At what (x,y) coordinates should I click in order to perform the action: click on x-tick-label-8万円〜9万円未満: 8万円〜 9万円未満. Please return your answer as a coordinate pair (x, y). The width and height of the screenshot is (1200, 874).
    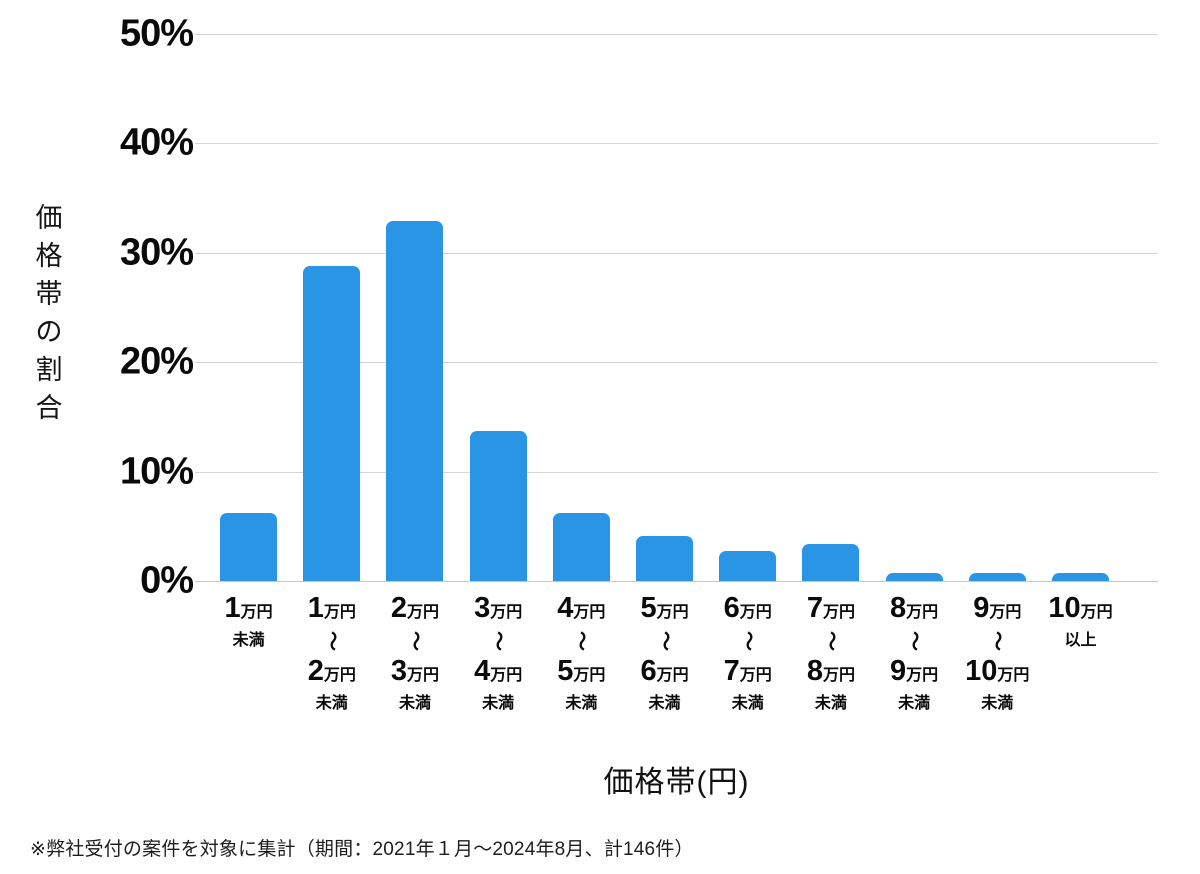
    Looking at the image, I should click on (914, 653).